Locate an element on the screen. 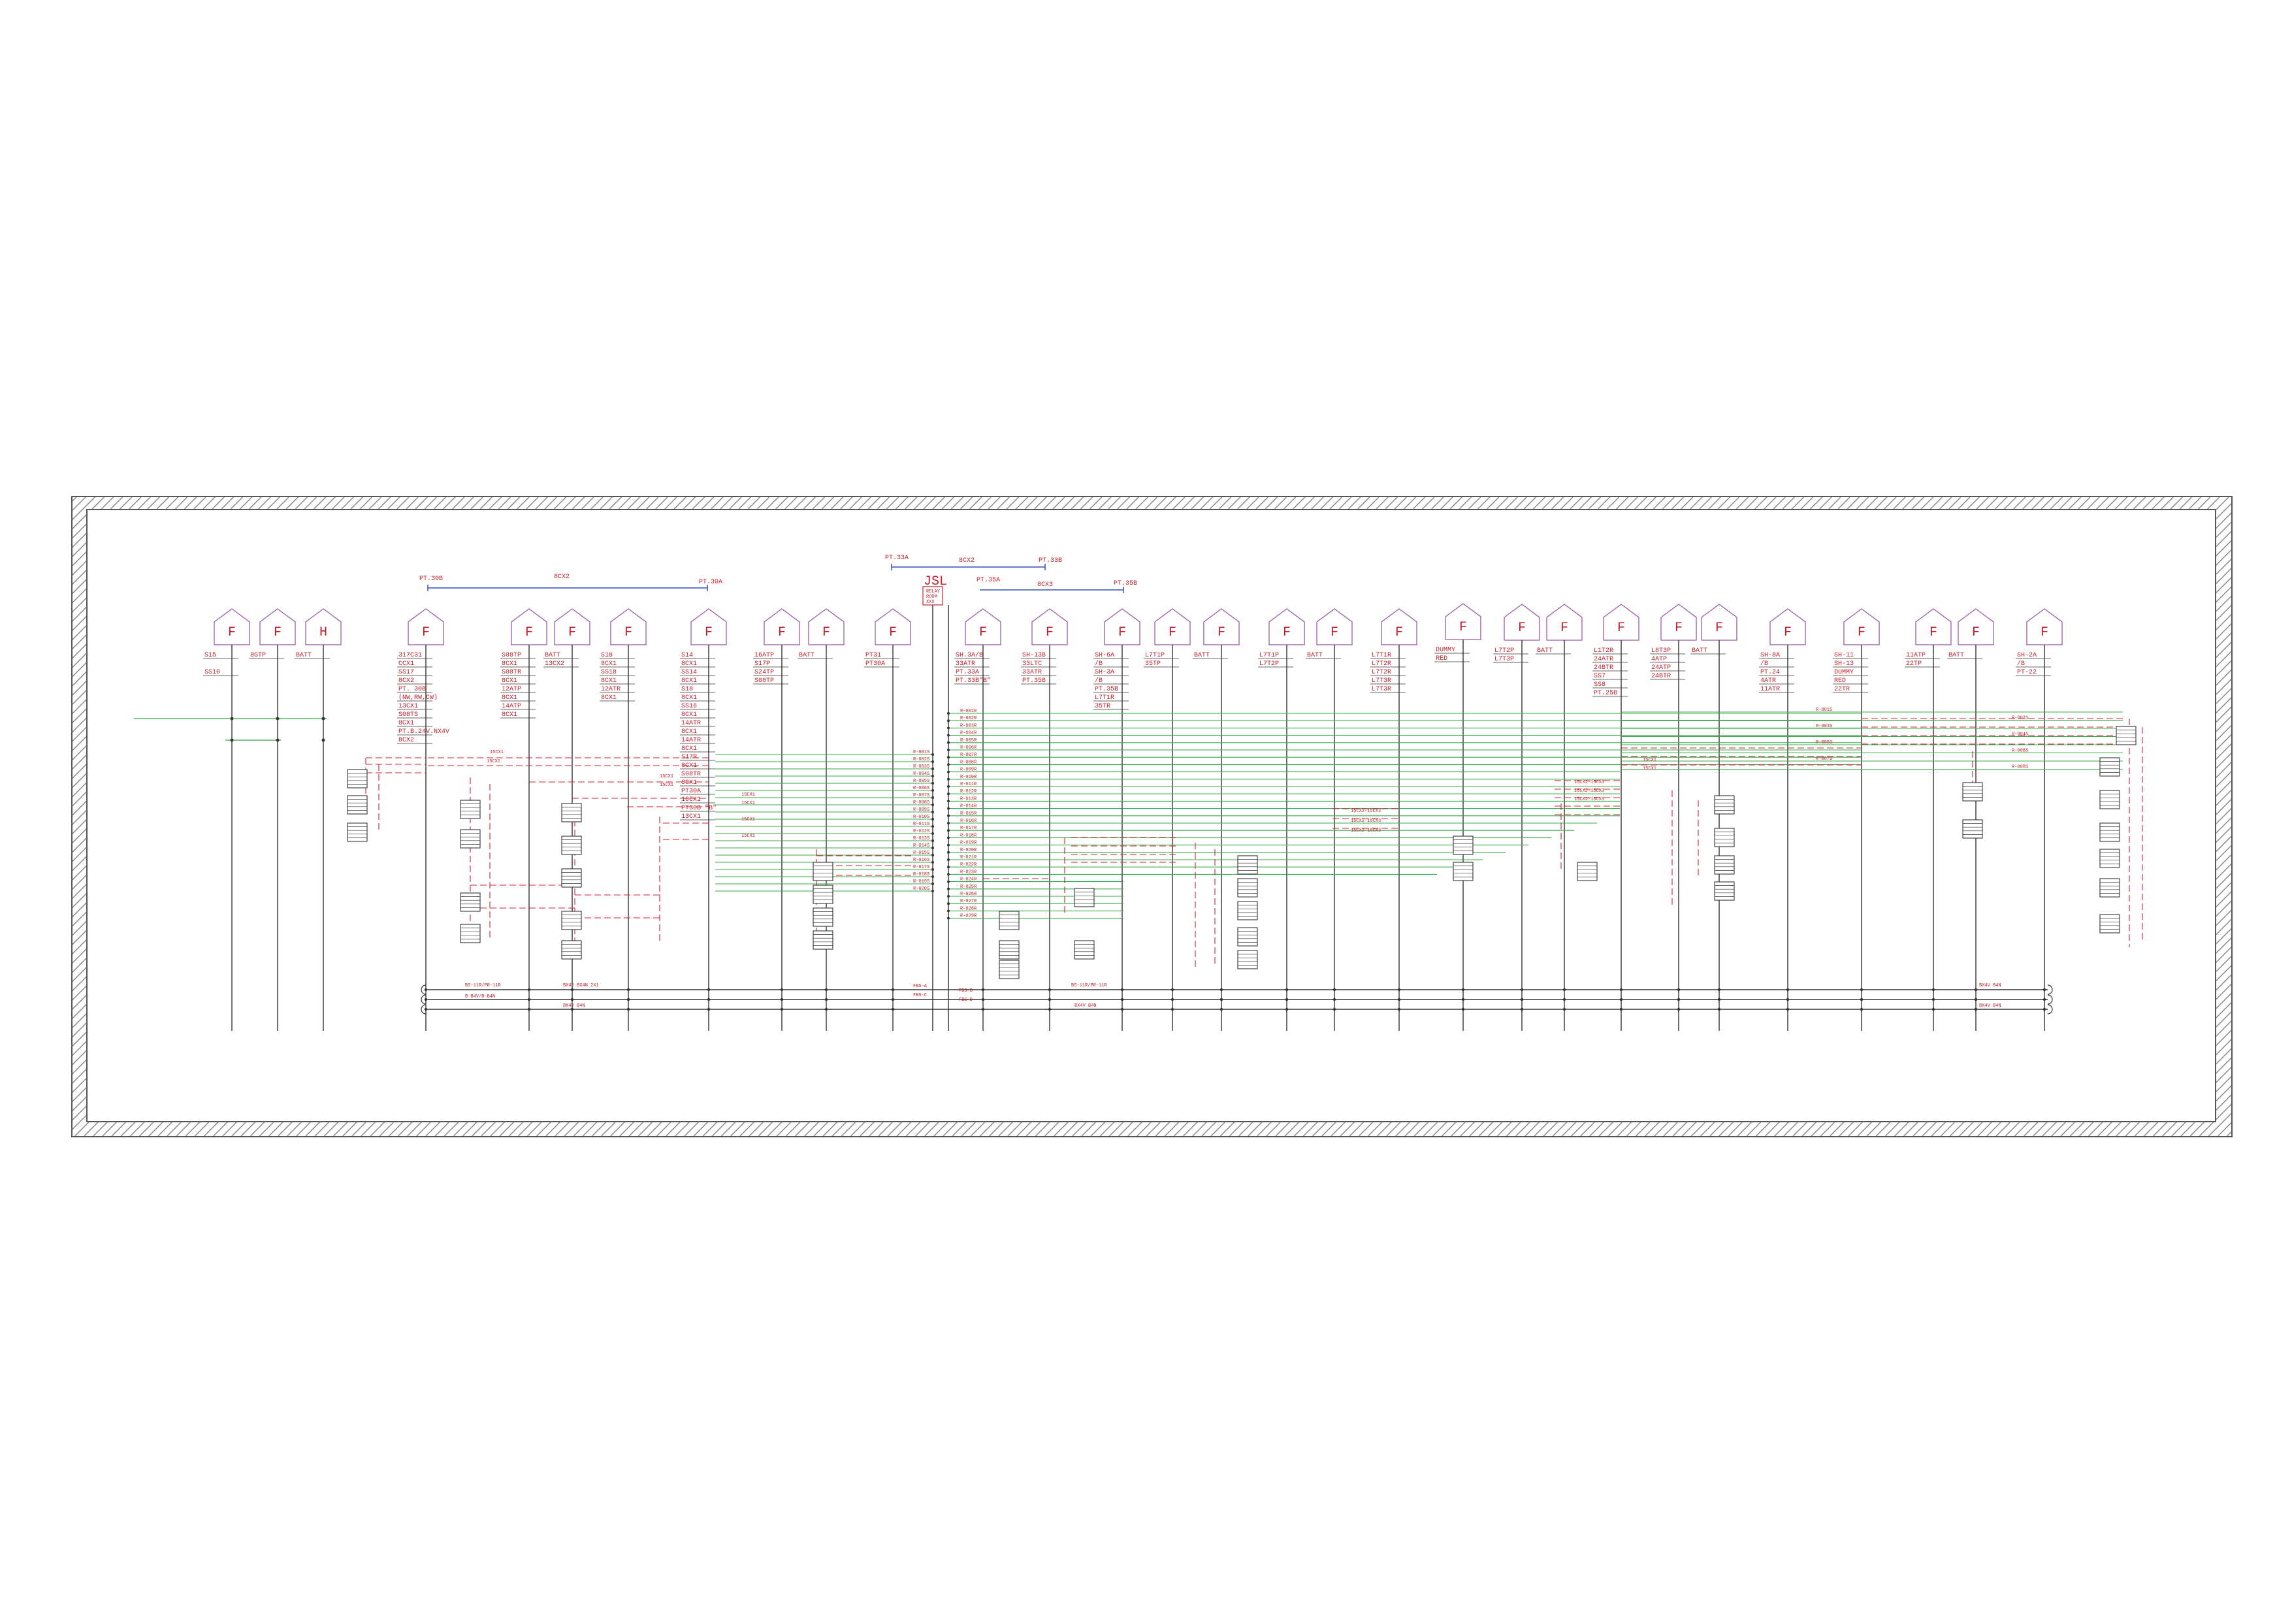 Image resolution: width=2292 pixels, height=1624 pixels. wire-label: 15CX2-15CX3 is located at coordinates (1366, 831).